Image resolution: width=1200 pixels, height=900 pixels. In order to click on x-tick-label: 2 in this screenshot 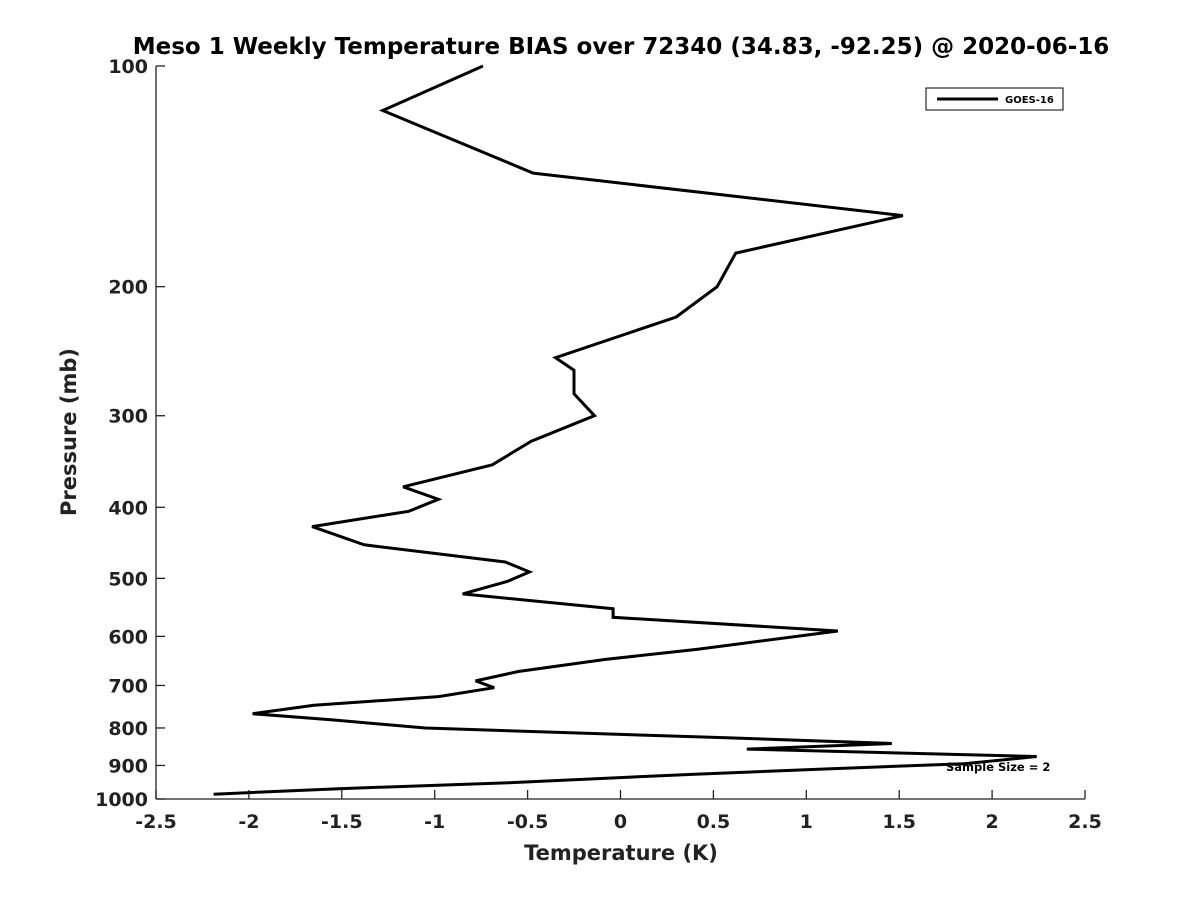, I will do `click(991, 822)`.